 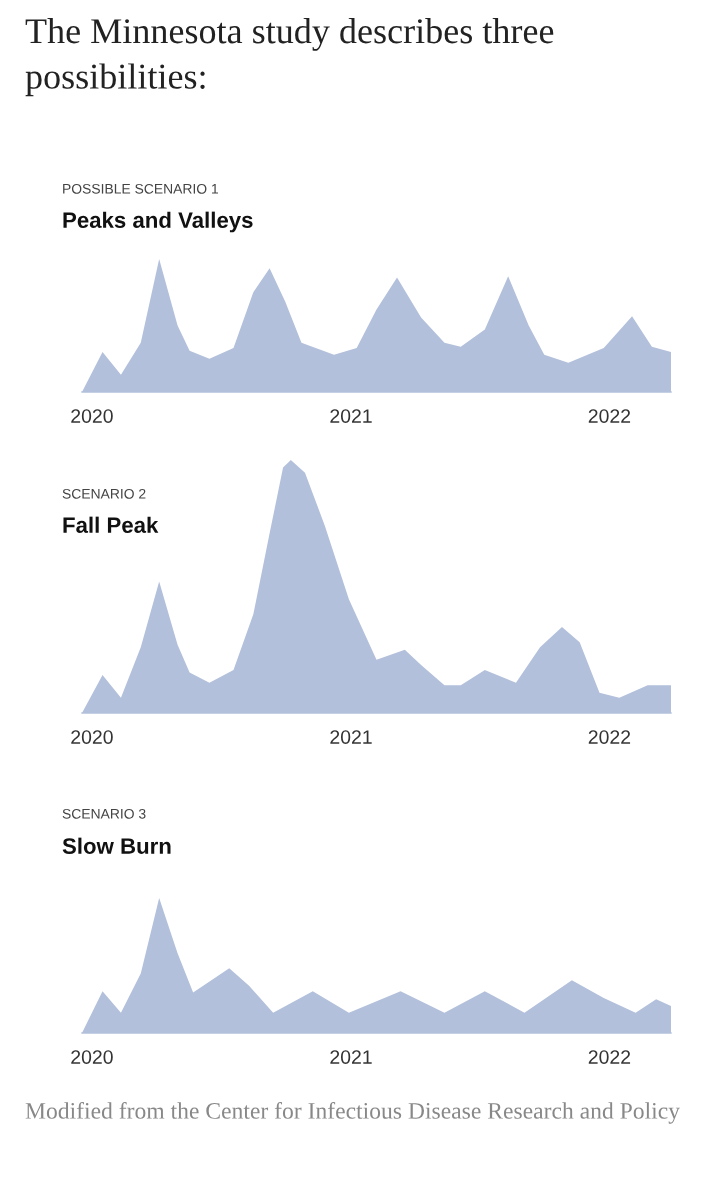 What do you see at coordinates (352, 1113) in the screenshot?
I see `text: Modified from the Center for Infectious Disease Research and Policy` at bounding box center [352, 1113].